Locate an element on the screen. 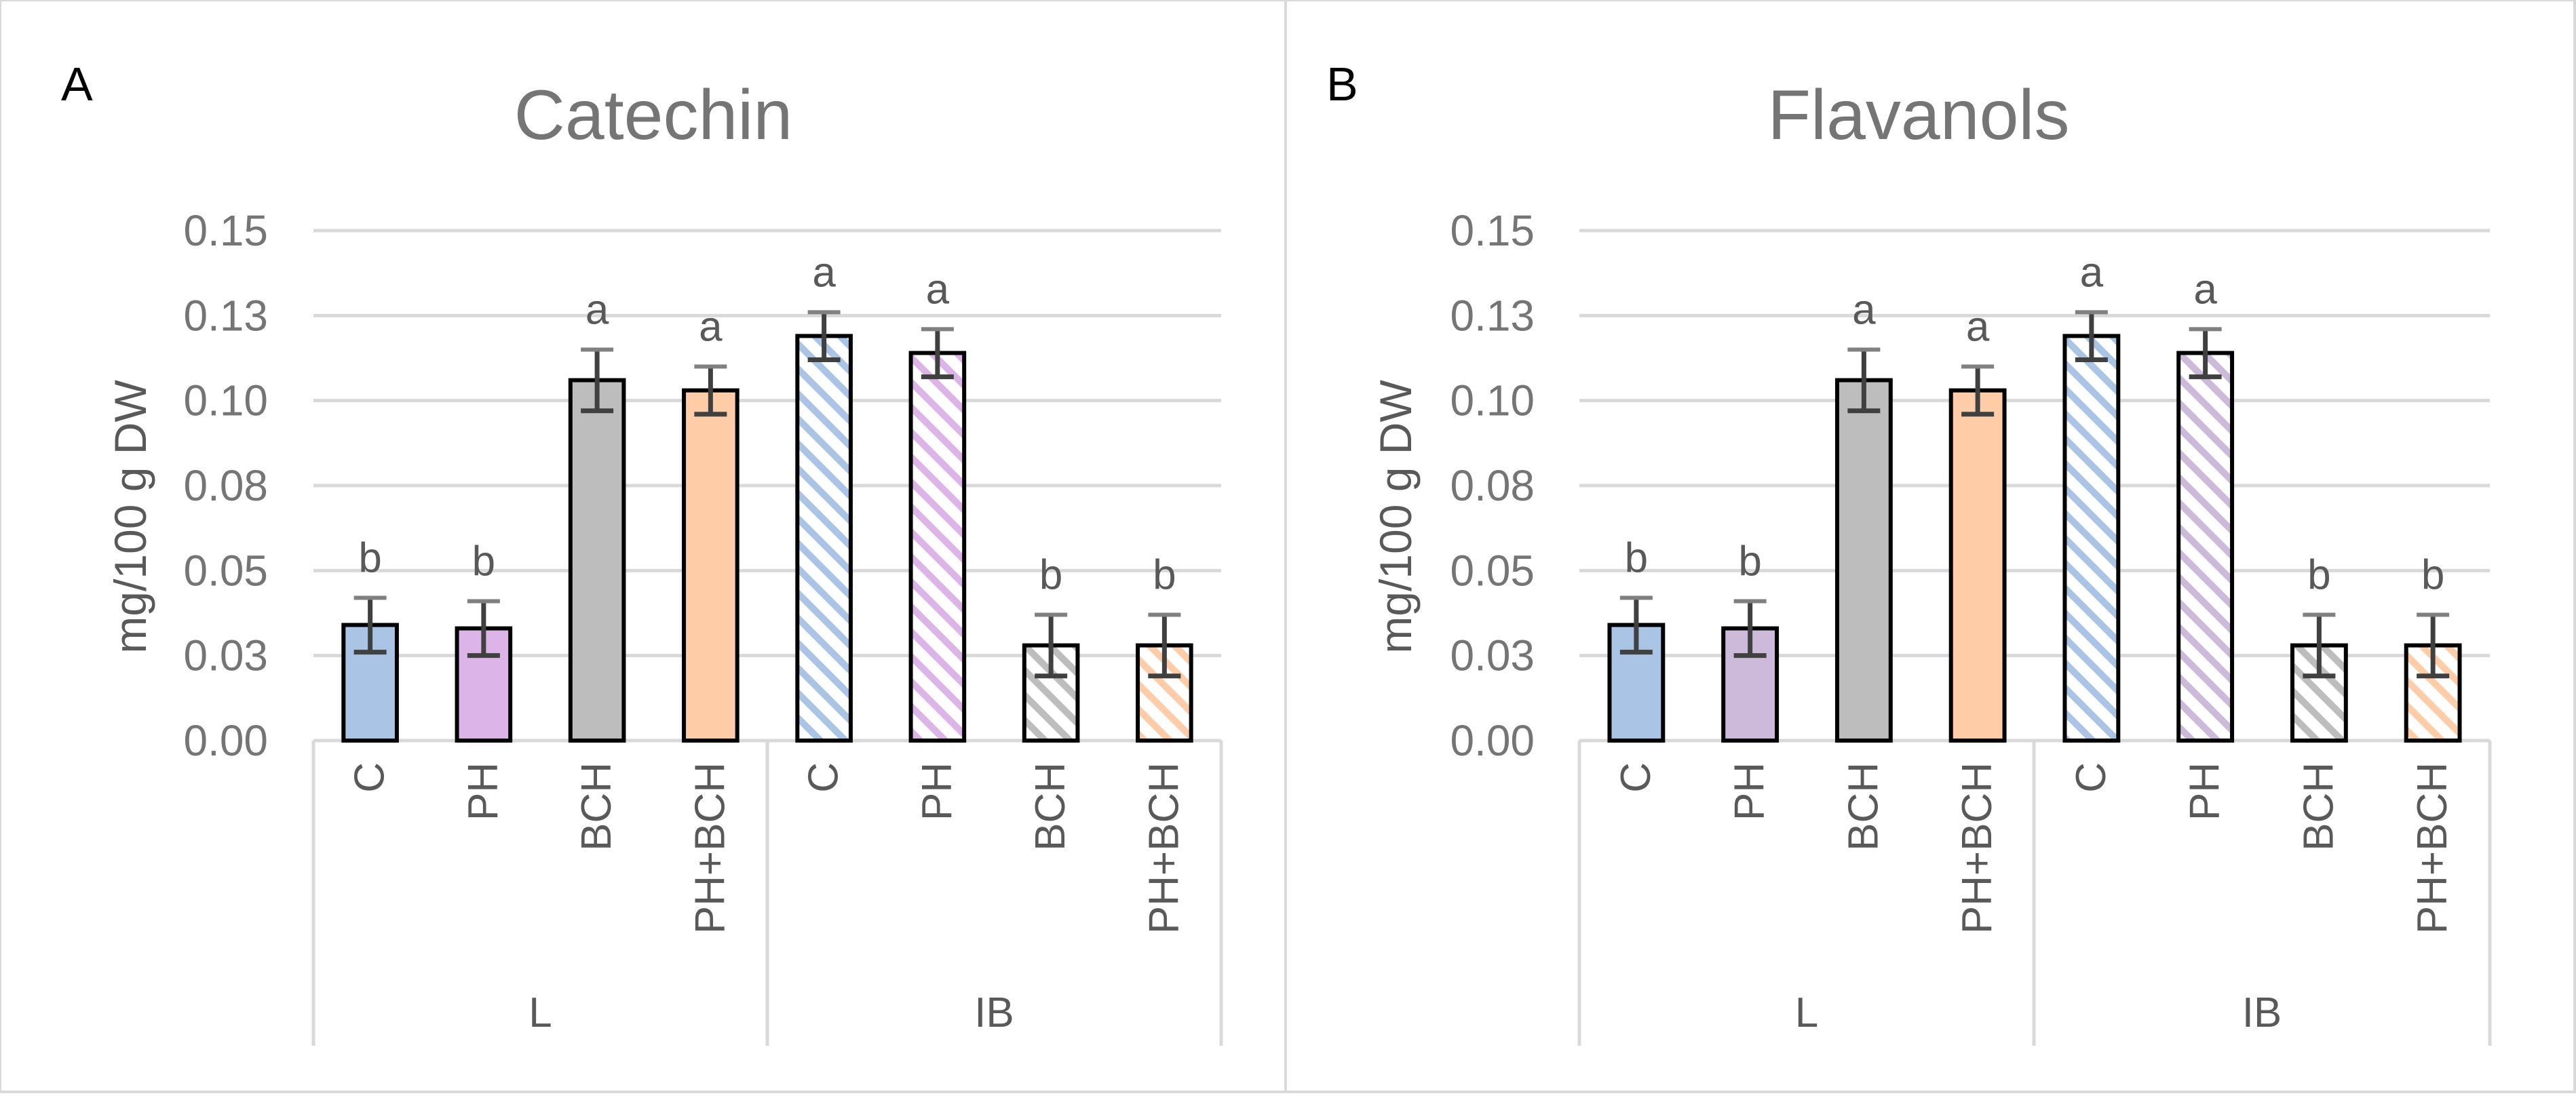 The height and width of the screenshot is (1100, 2576). panel-a-y-tick: 0.10 is located at coordinates (226, 400).